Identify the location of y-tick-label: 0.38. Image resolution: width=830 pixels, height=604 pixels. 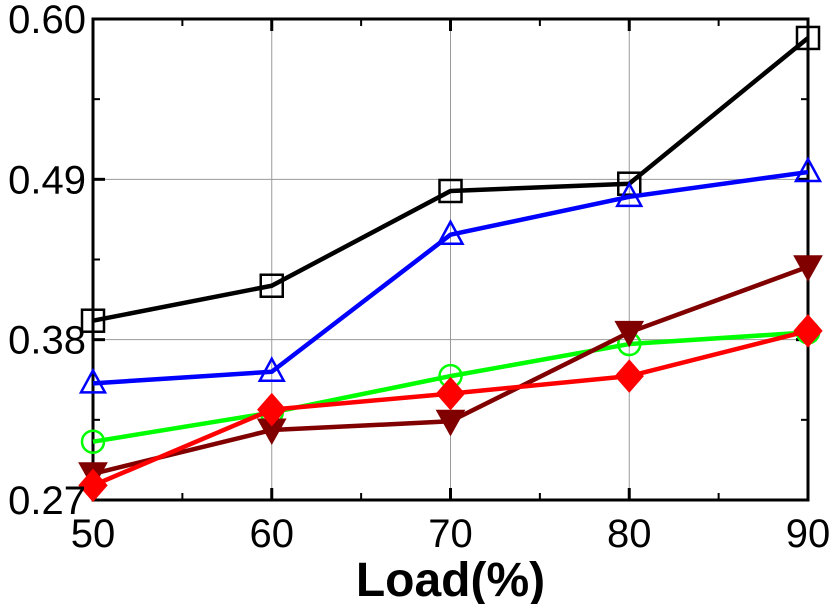
(47, 341).